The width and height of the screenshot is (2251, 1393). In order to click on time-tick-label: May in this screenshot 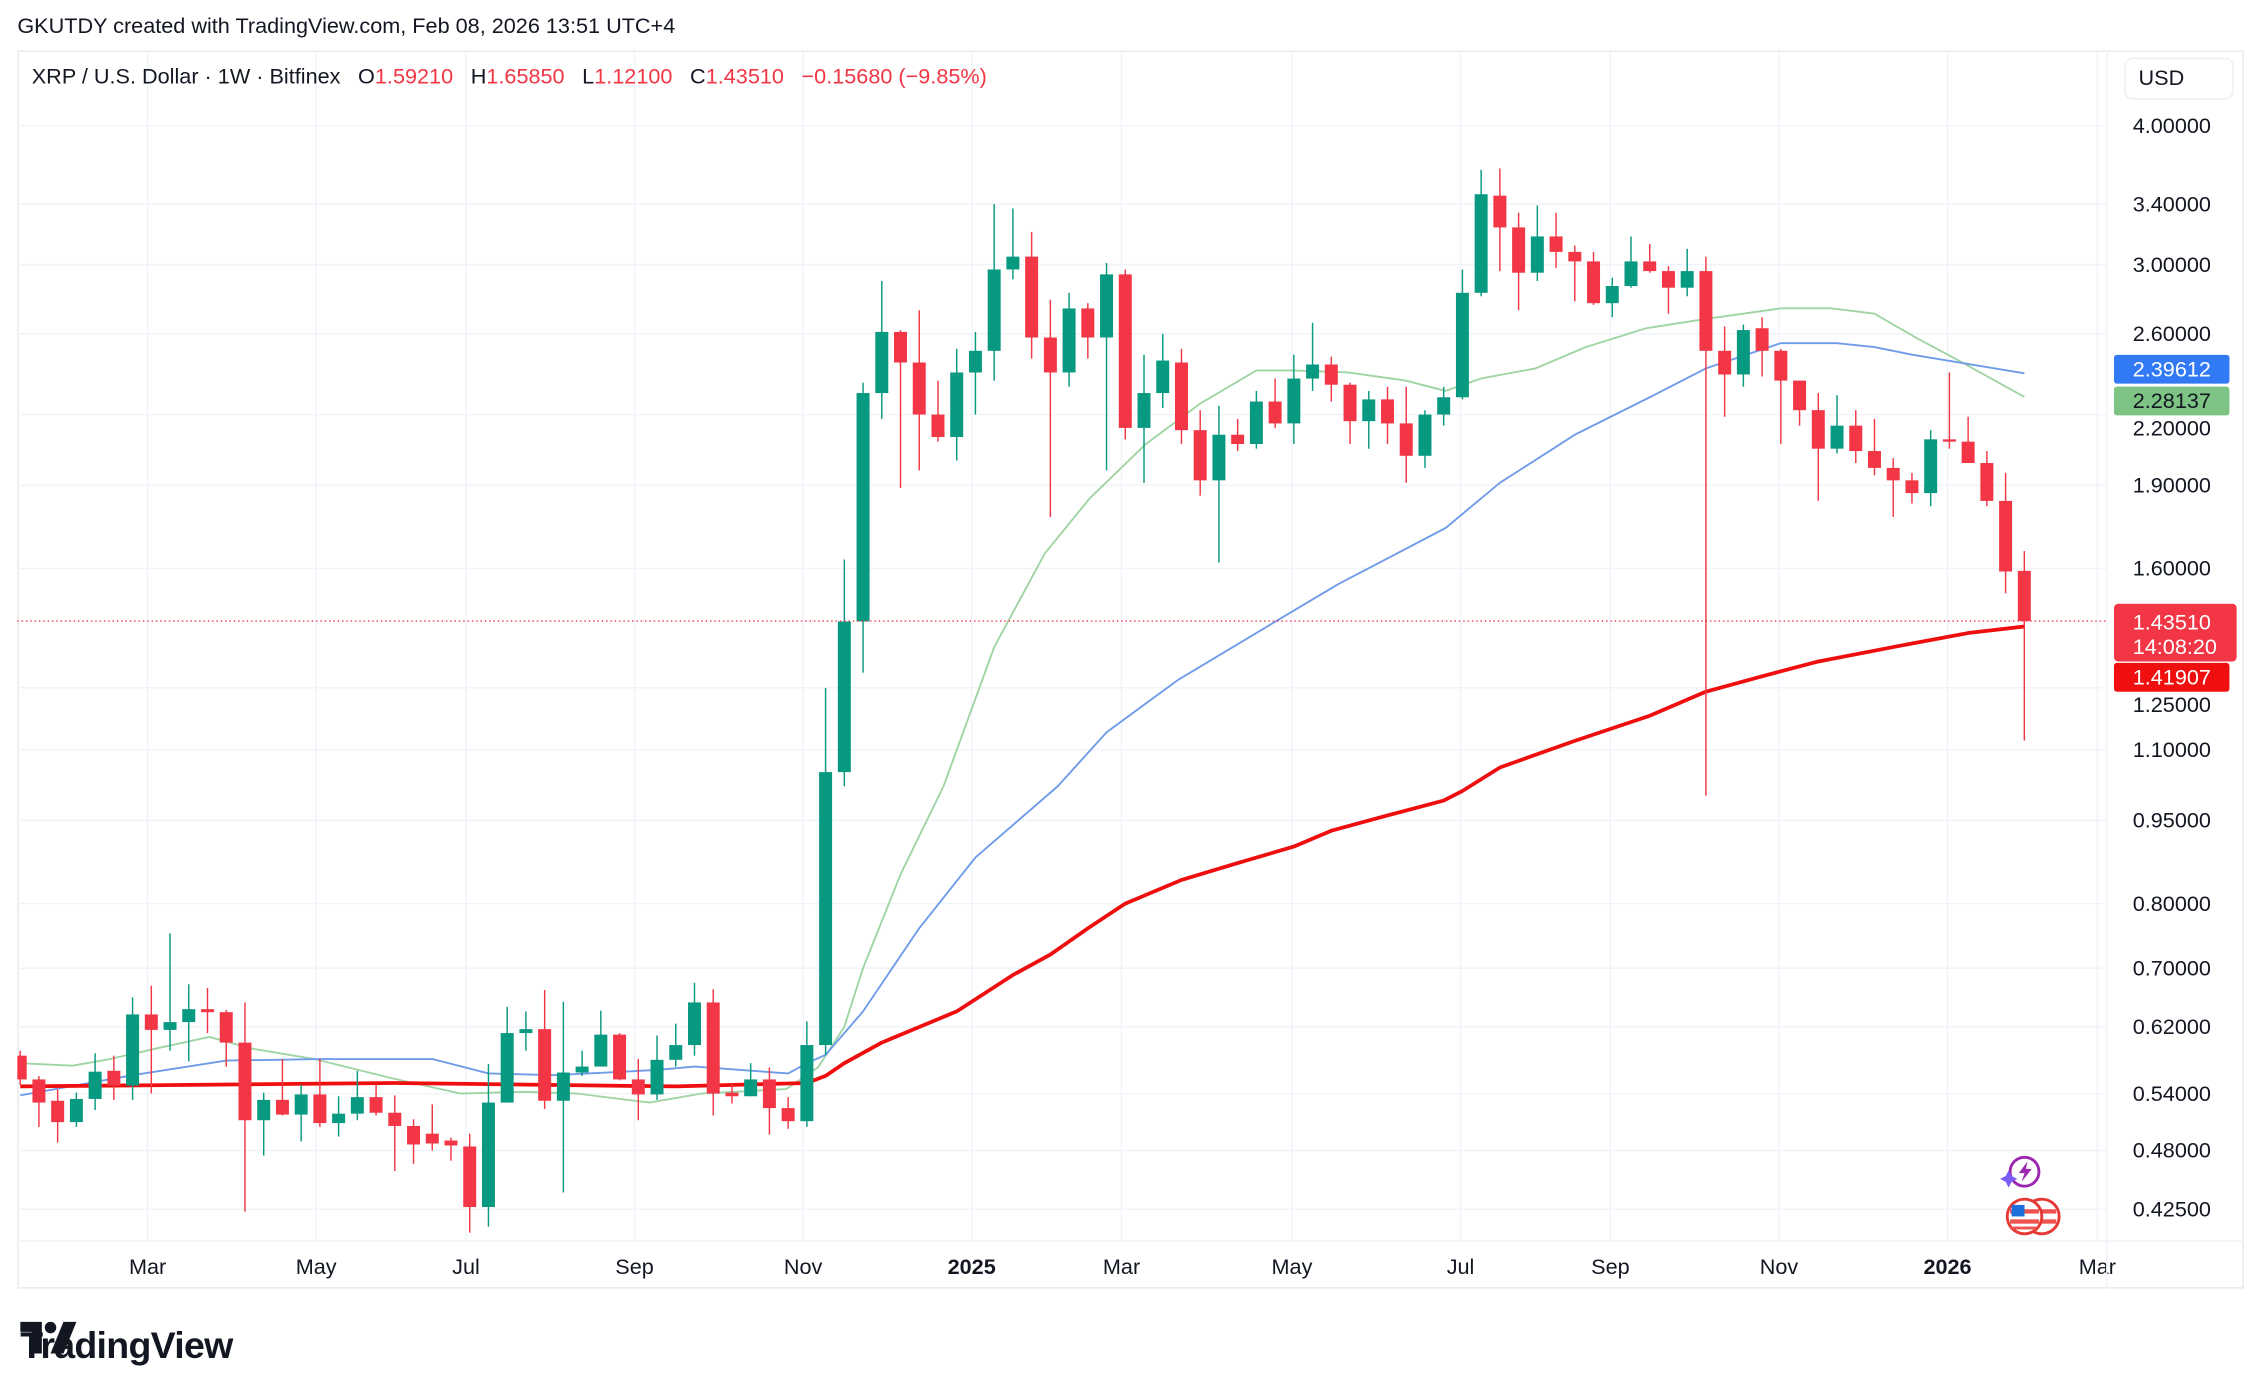, I will do `click(316, 1266)`.